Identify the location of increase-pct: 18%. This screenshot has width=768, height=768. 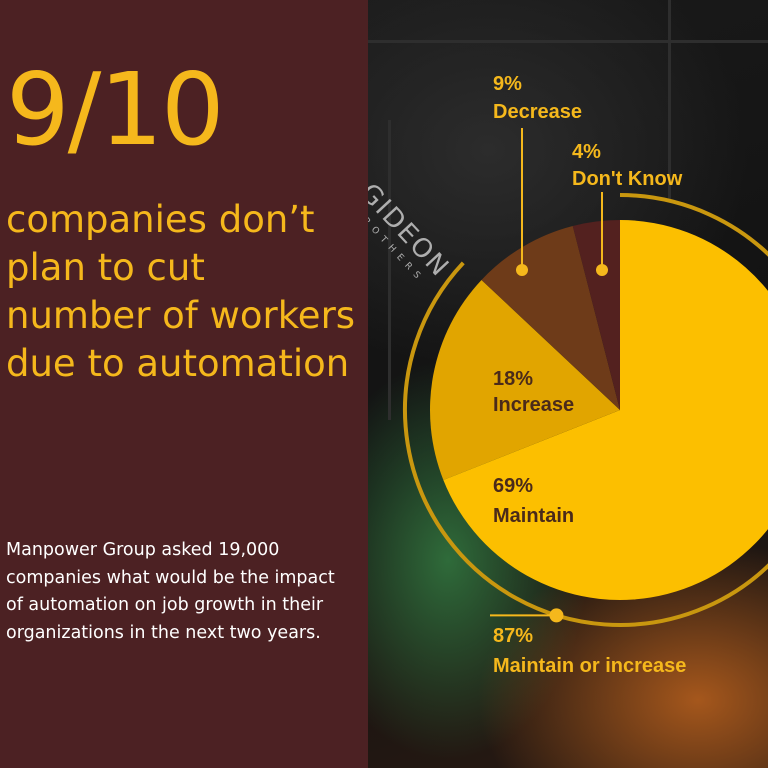
(513, 379).